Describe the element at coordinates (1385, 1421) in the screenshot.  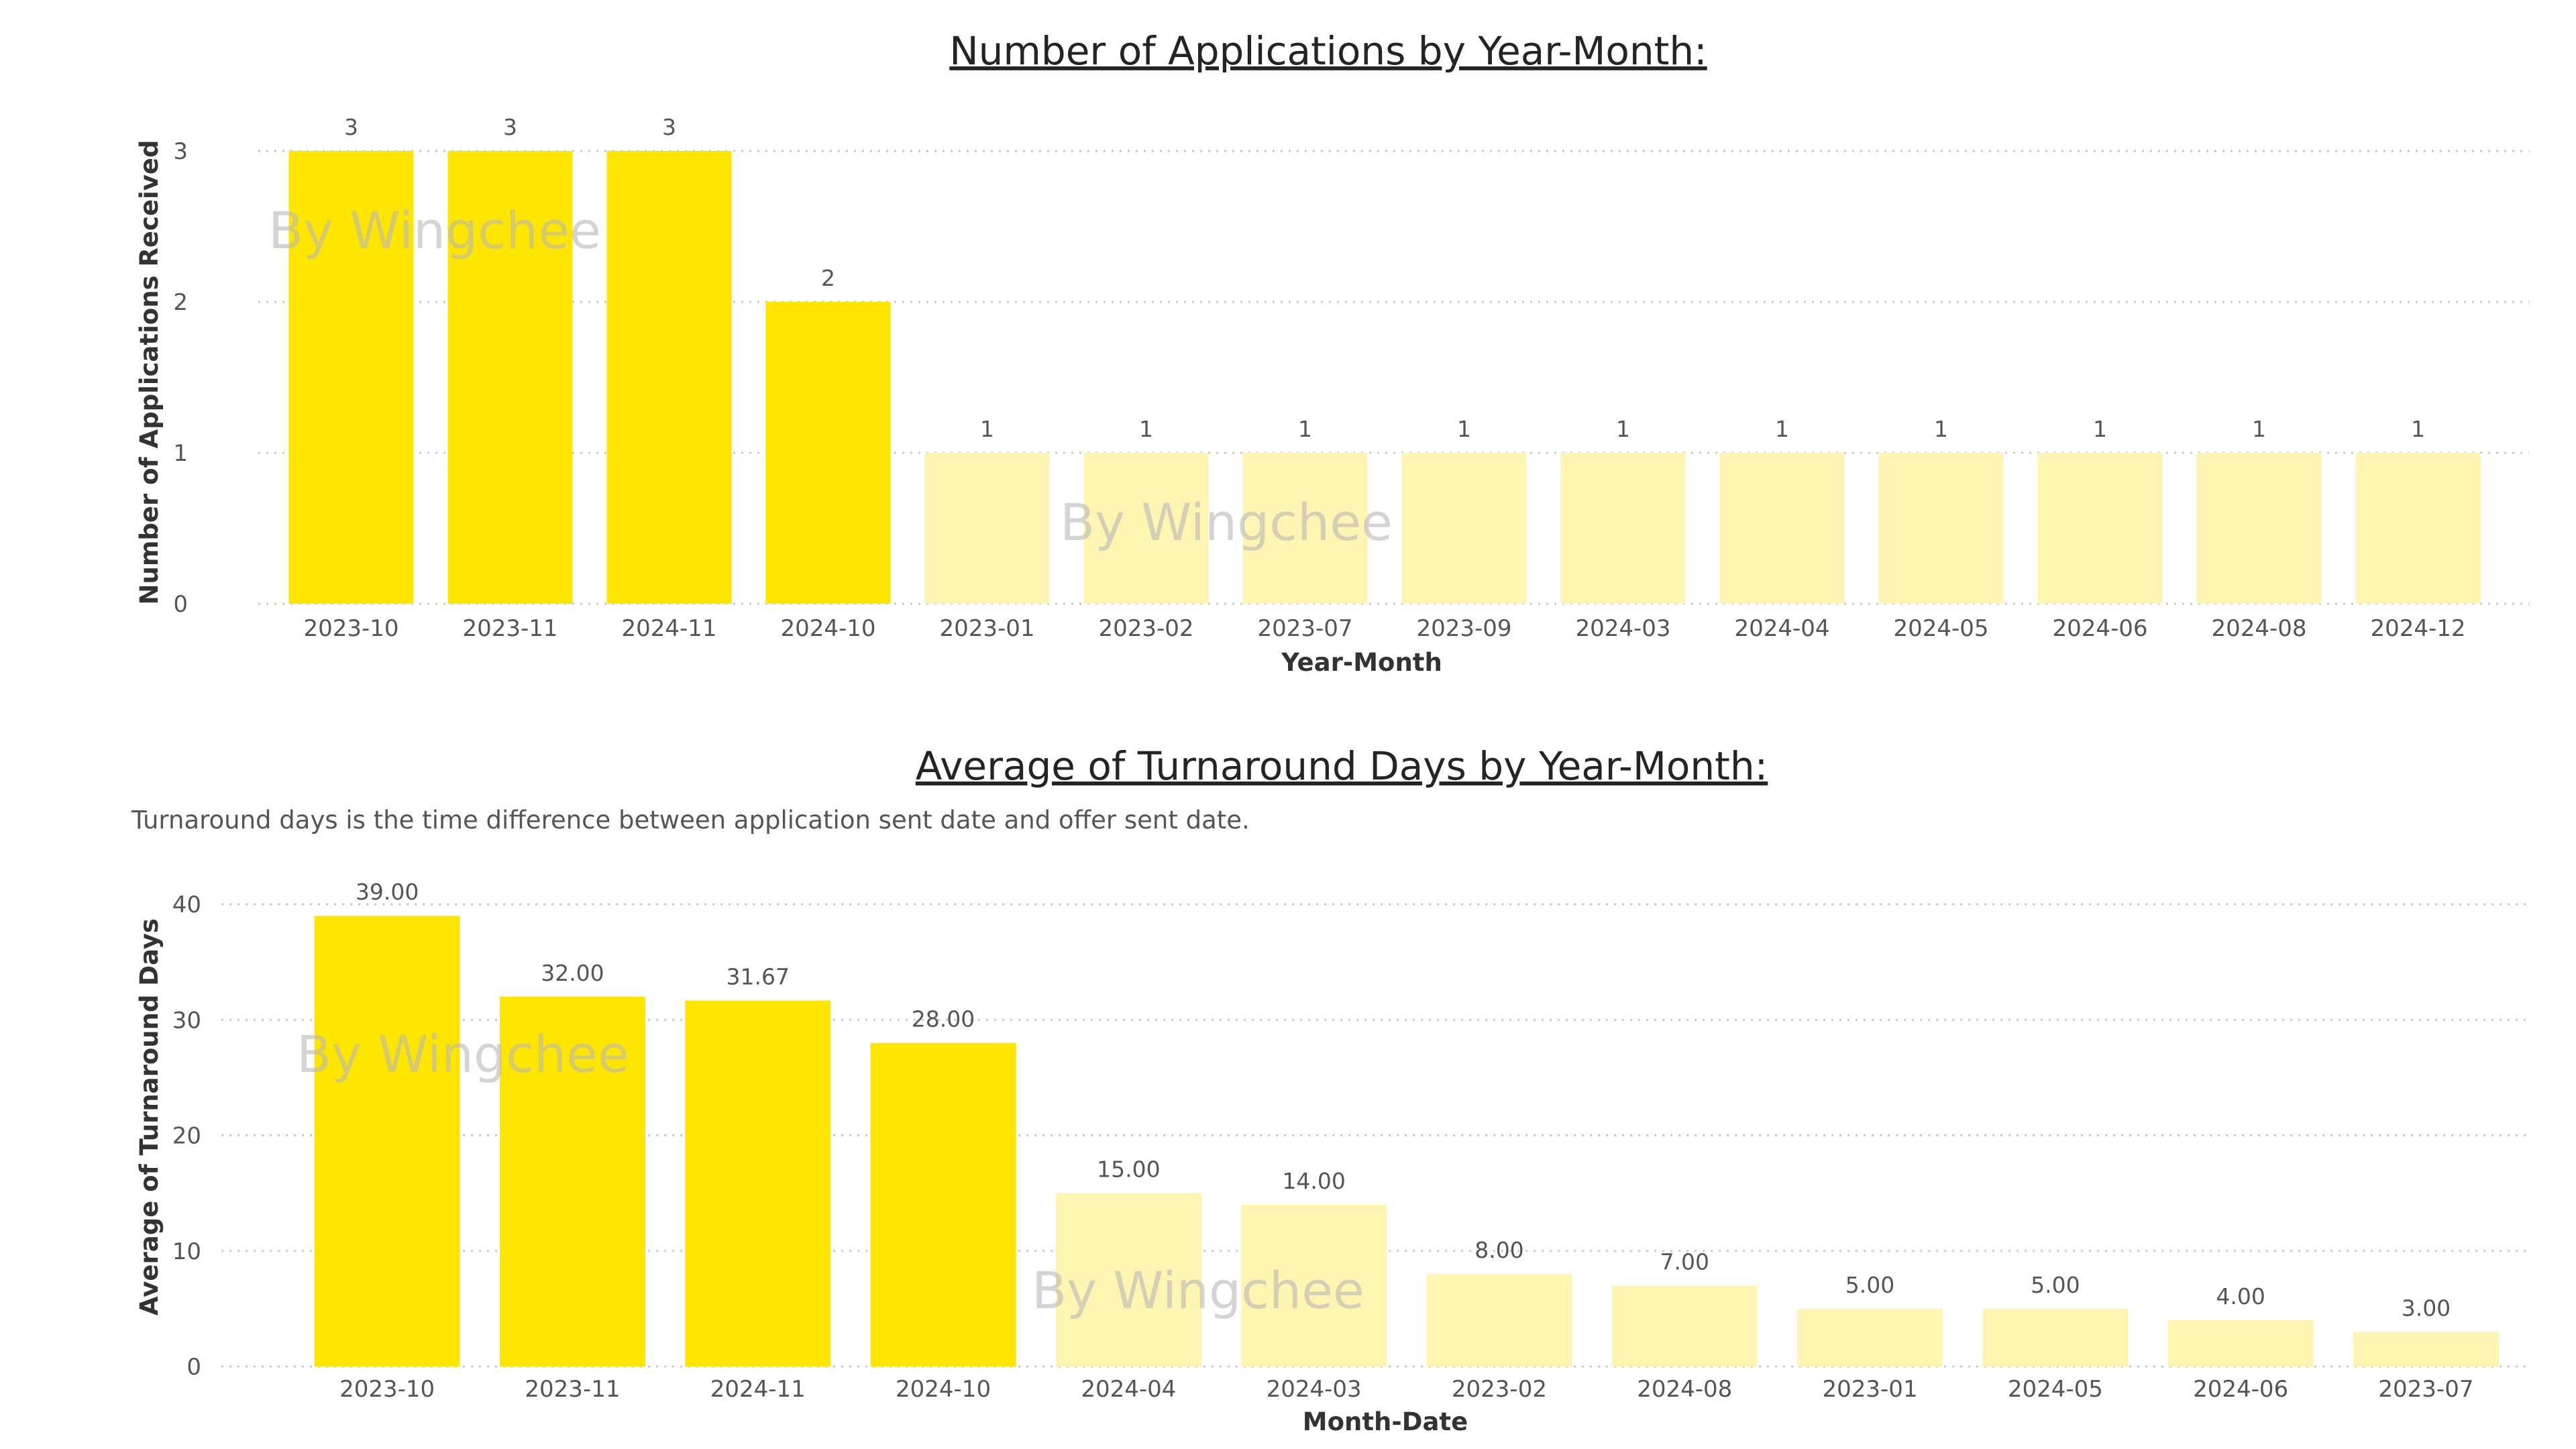
I see `x-axis-title: Month-Date` at that location.